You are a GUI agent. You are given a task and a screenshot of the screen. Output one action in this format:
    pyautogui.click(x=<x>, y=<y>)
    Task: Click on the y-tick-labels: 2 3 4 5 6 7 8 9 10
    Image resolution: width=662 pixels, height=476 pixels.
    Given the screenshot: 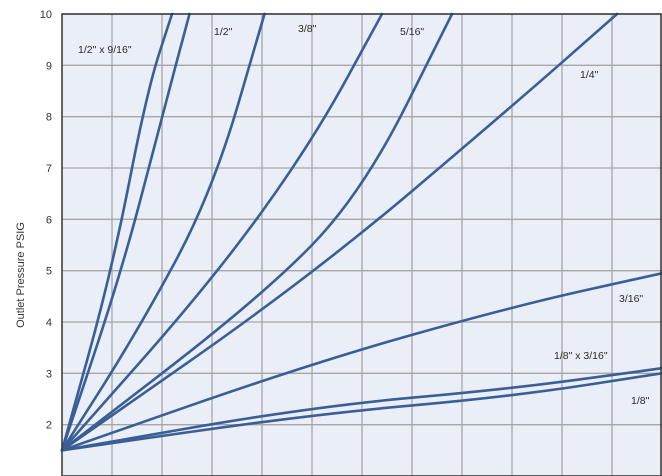 What is the action you would take?
    pyautogui.click(x=46, y=220)
    